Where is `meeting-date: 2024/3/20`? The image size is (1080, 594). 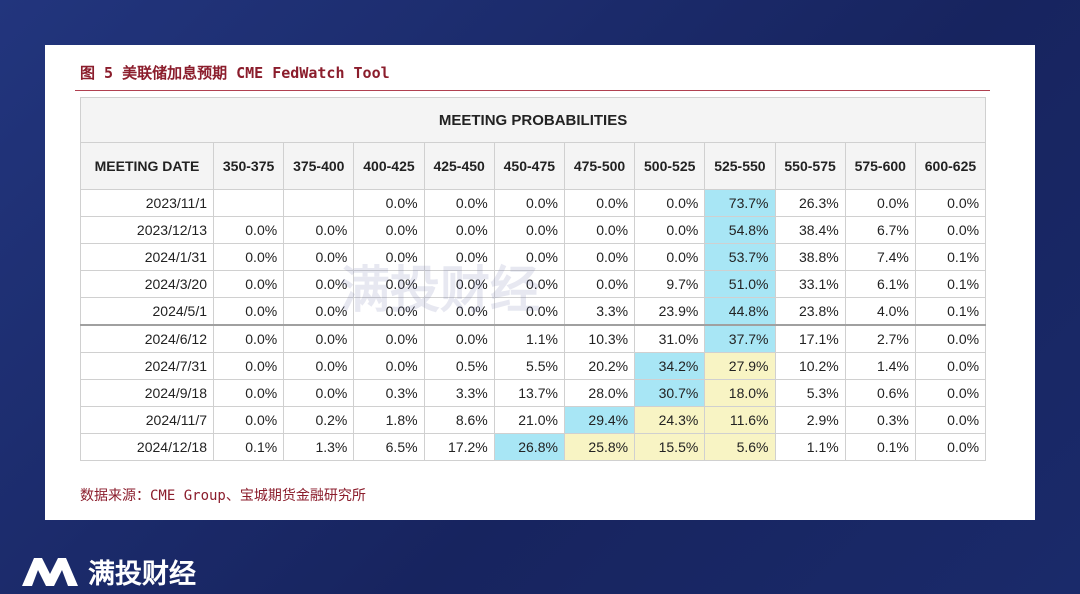
meeting-date: 2024/3/20 is located at coordinates (147, 284).